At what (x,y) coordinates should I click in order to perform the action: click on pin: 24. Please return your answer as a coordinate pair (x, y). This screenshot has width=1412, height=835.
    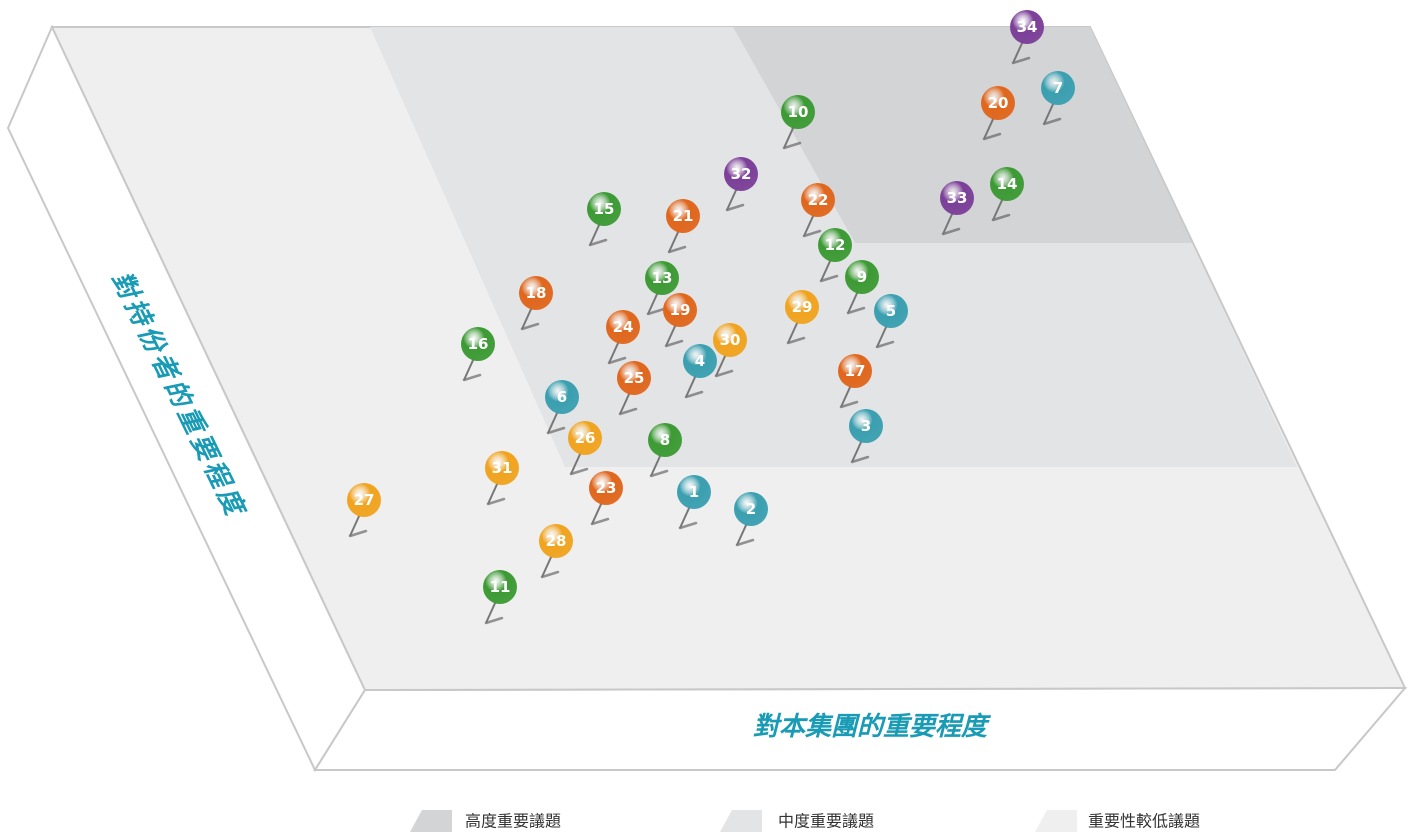
    Looking at the image, I should click on (623, 337).